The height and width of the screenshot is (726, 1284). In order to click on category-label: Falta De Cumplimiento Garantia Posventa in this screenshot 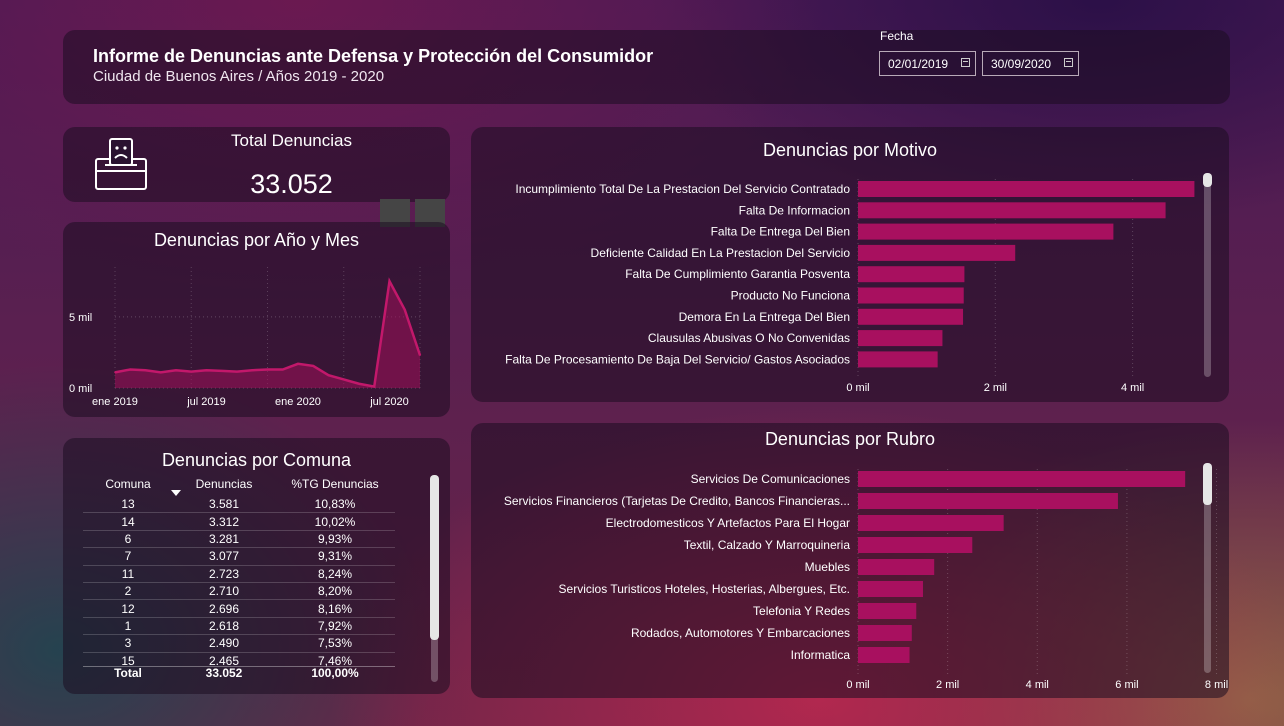, I will do `click(737, 274)`.